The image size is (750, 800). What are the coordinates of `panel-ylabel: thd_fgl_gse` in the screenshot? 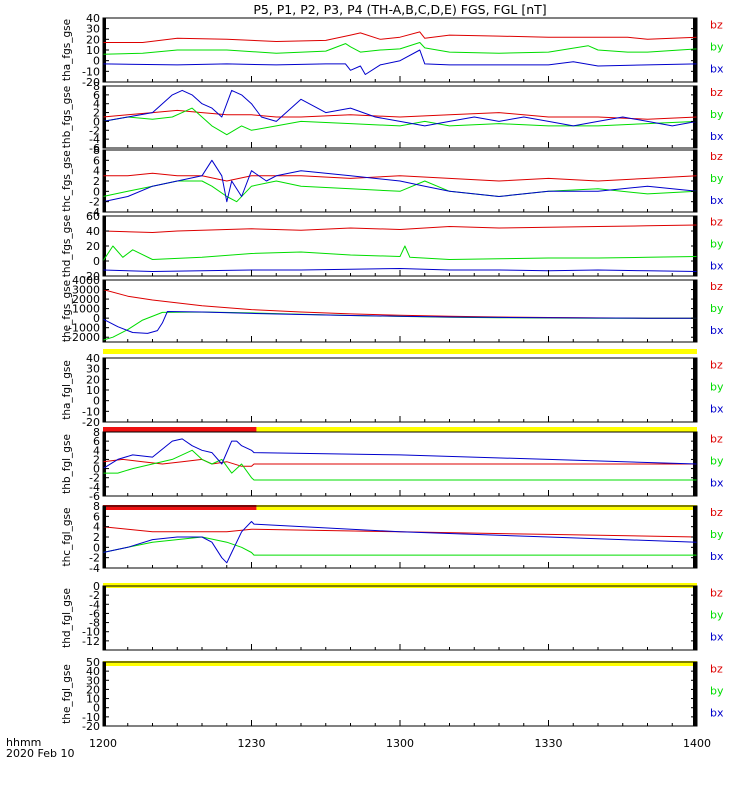 It's located at (67, 618).